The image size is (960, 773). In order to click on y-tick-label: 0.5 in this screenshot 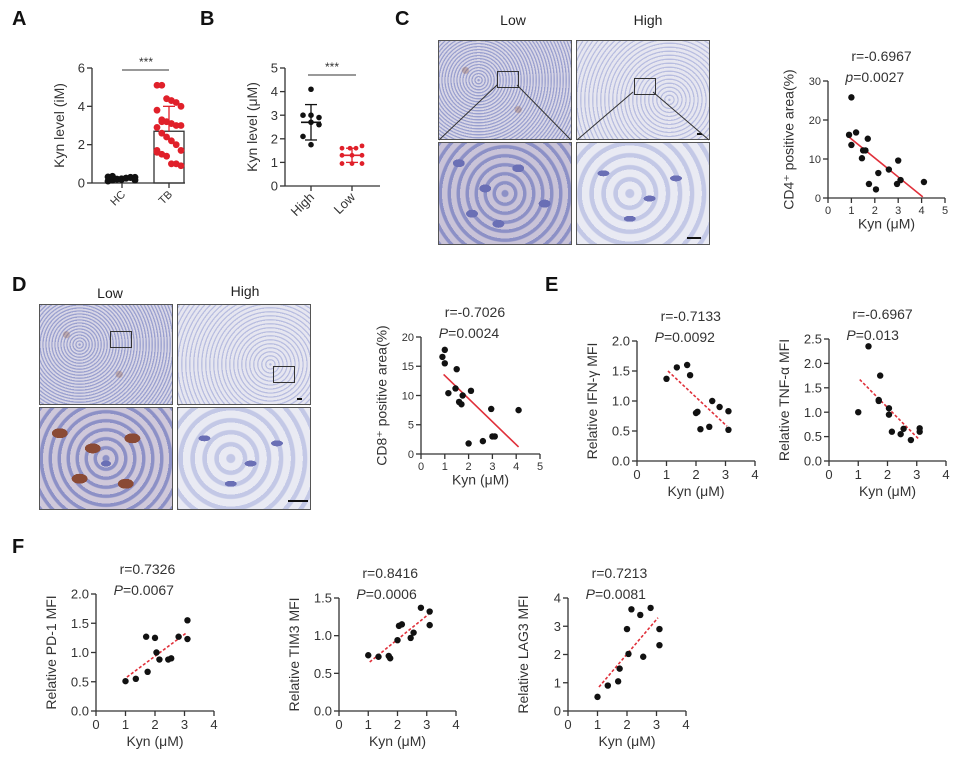, I will do `click(813, 436)`.